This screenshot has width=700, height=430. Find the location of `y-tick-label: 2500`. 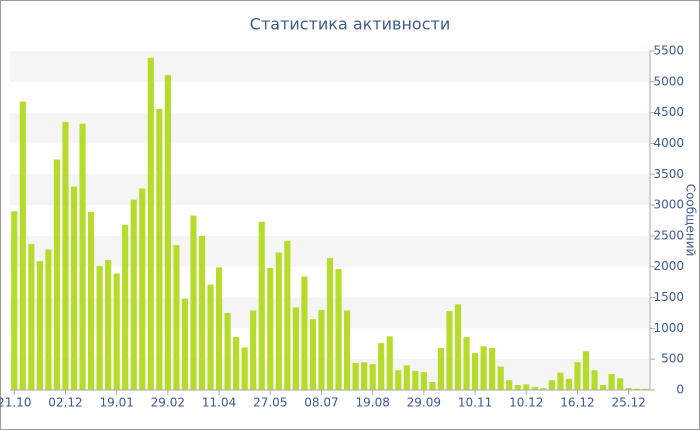

y-tick-label: 2500 is located at coordinates (668, 235).